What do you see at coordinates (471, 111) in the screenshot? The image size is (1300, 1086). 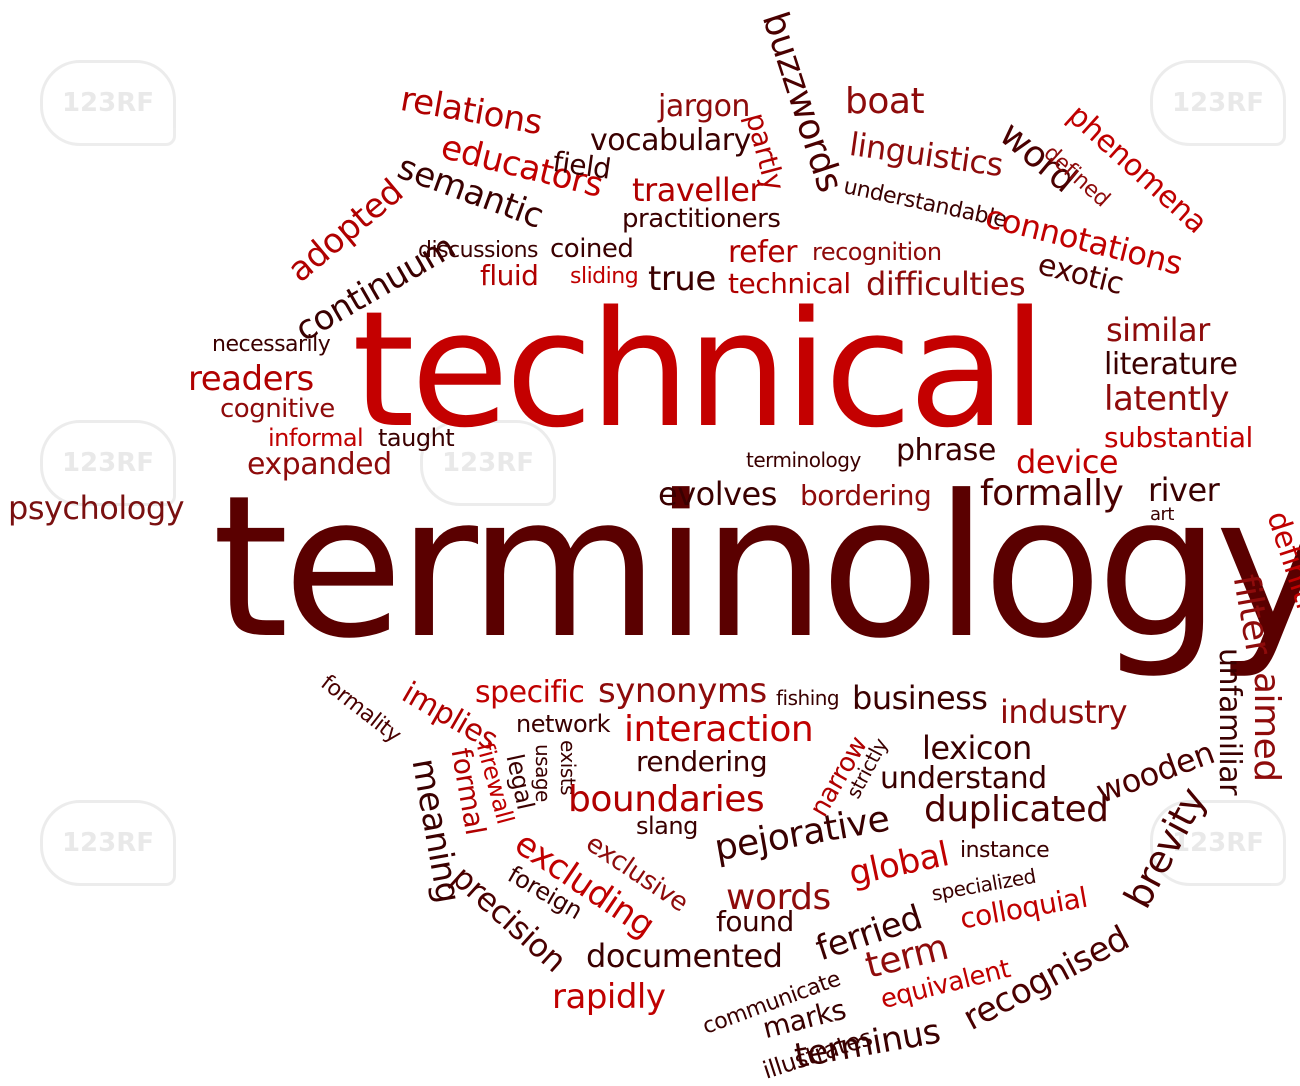 I see `word: relations` at bounding box center [471, 111].